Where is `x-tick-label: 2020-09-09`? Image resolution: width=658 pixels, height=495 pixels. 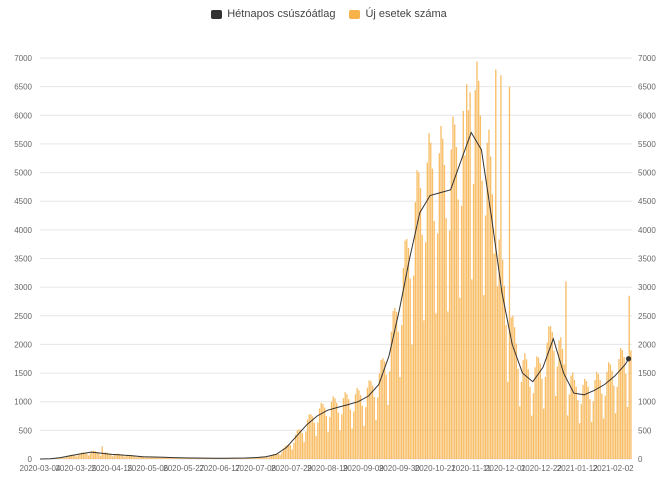
x-tick-label: 2020-09-09 is located at coordinates (363, 468).